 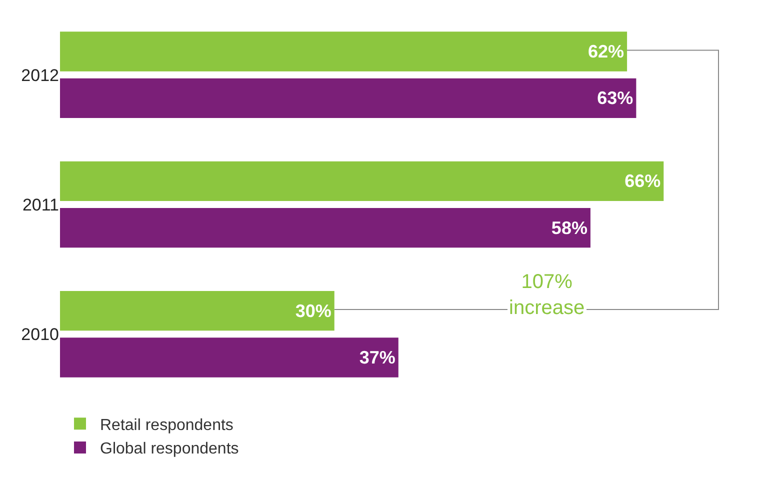 What do you see at coordinates (615, 98) in the screenshot?
I see `data-label: 63%` at bounding box center [615, 98].